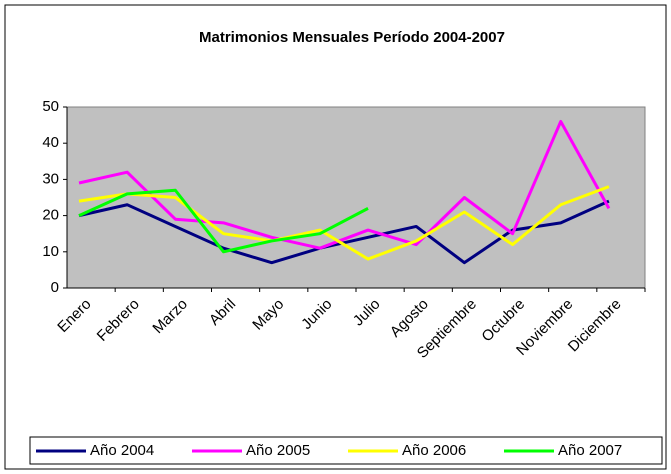  What do you see at coordinates (122, 450) in the screenshot?
I see `legend-label: Año 2004` at bounding box center [122, 450].